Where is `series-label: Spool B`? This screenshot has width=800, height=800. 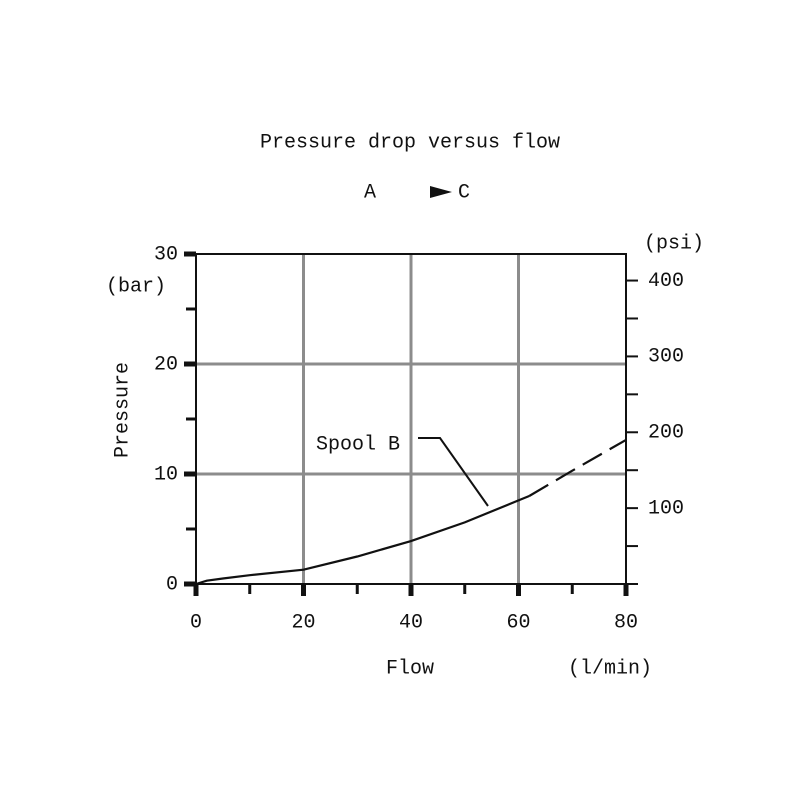 series-label: Spool B is located at coordinates (358, 444).